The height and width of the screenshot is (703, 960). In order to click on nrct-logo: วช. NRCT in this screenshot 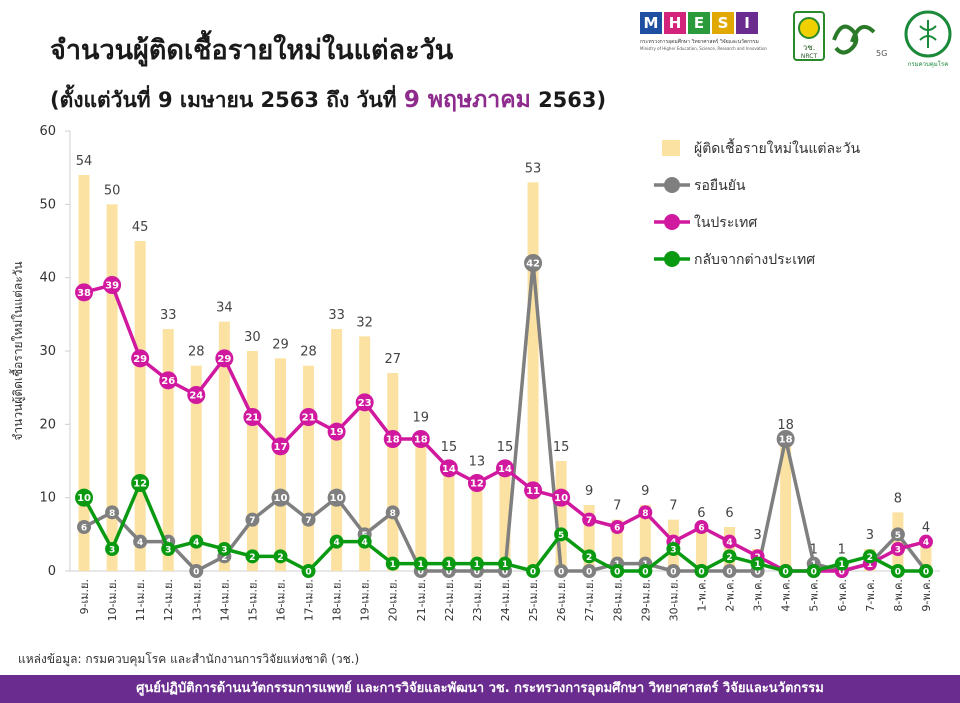, I will do `click(809, 36)`.